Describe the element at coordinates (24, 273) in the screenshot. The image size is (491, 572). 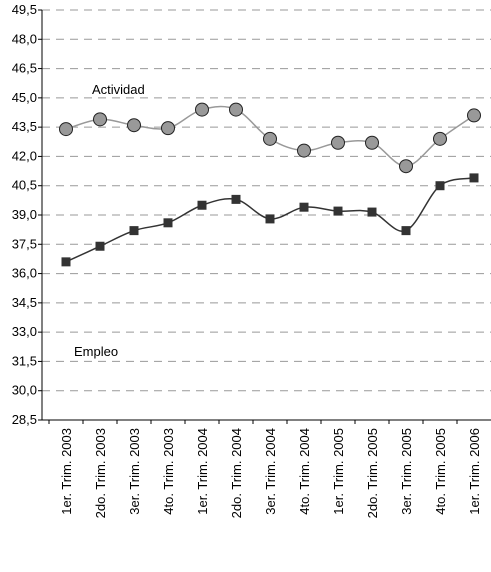
I see `y-tick-label: 36,0` at that location.